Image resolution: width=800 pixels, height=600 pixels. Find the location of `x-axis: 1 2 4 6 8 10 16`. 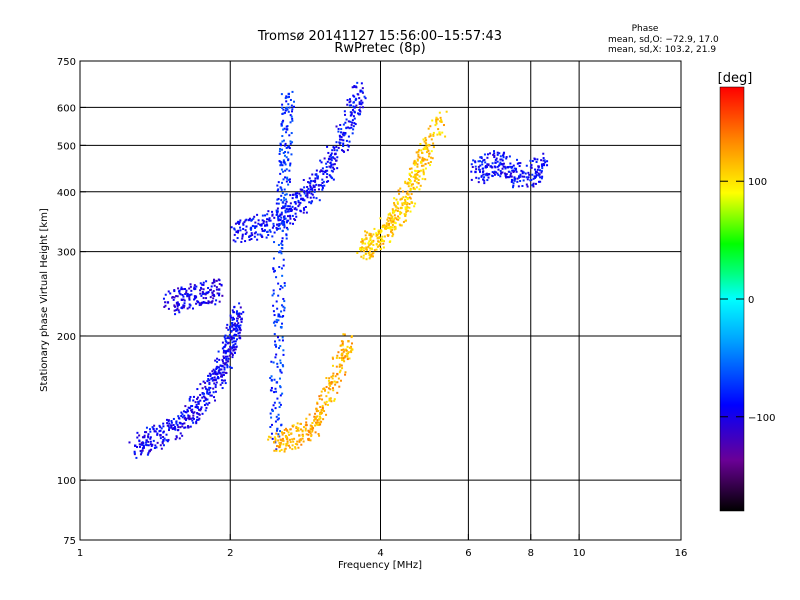

x-axis: 1 2 4 6 8 10 16 is located at coordinates (382, 546).